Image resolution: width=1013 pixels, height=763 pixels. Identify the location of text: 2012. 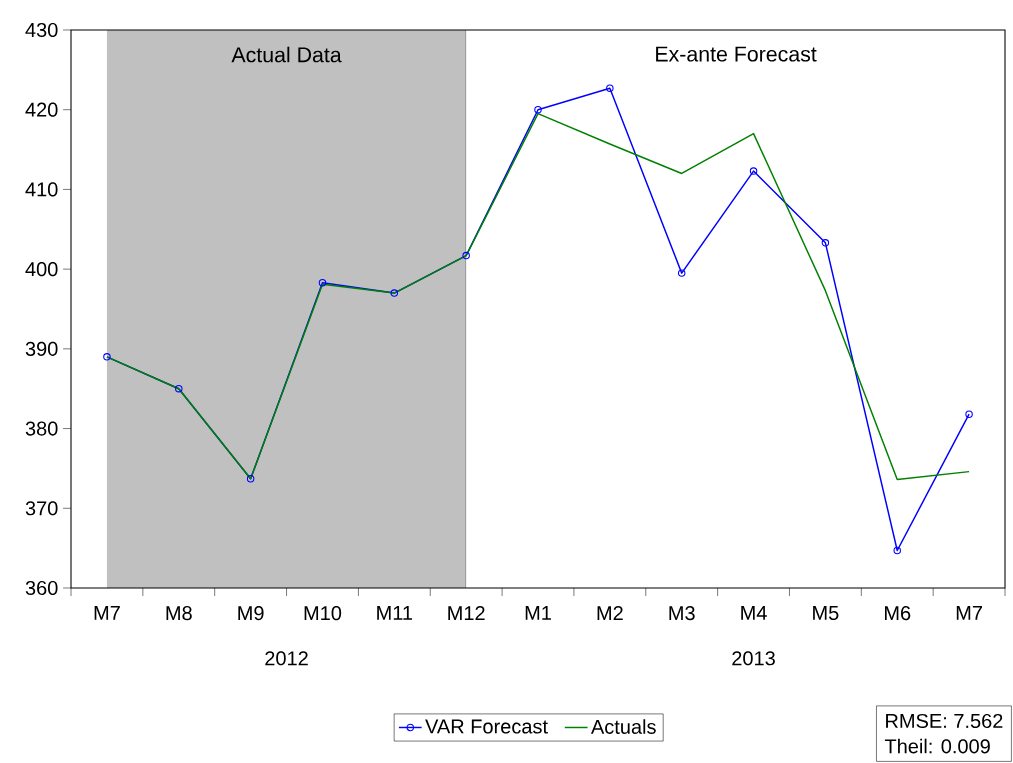
(286, 658).